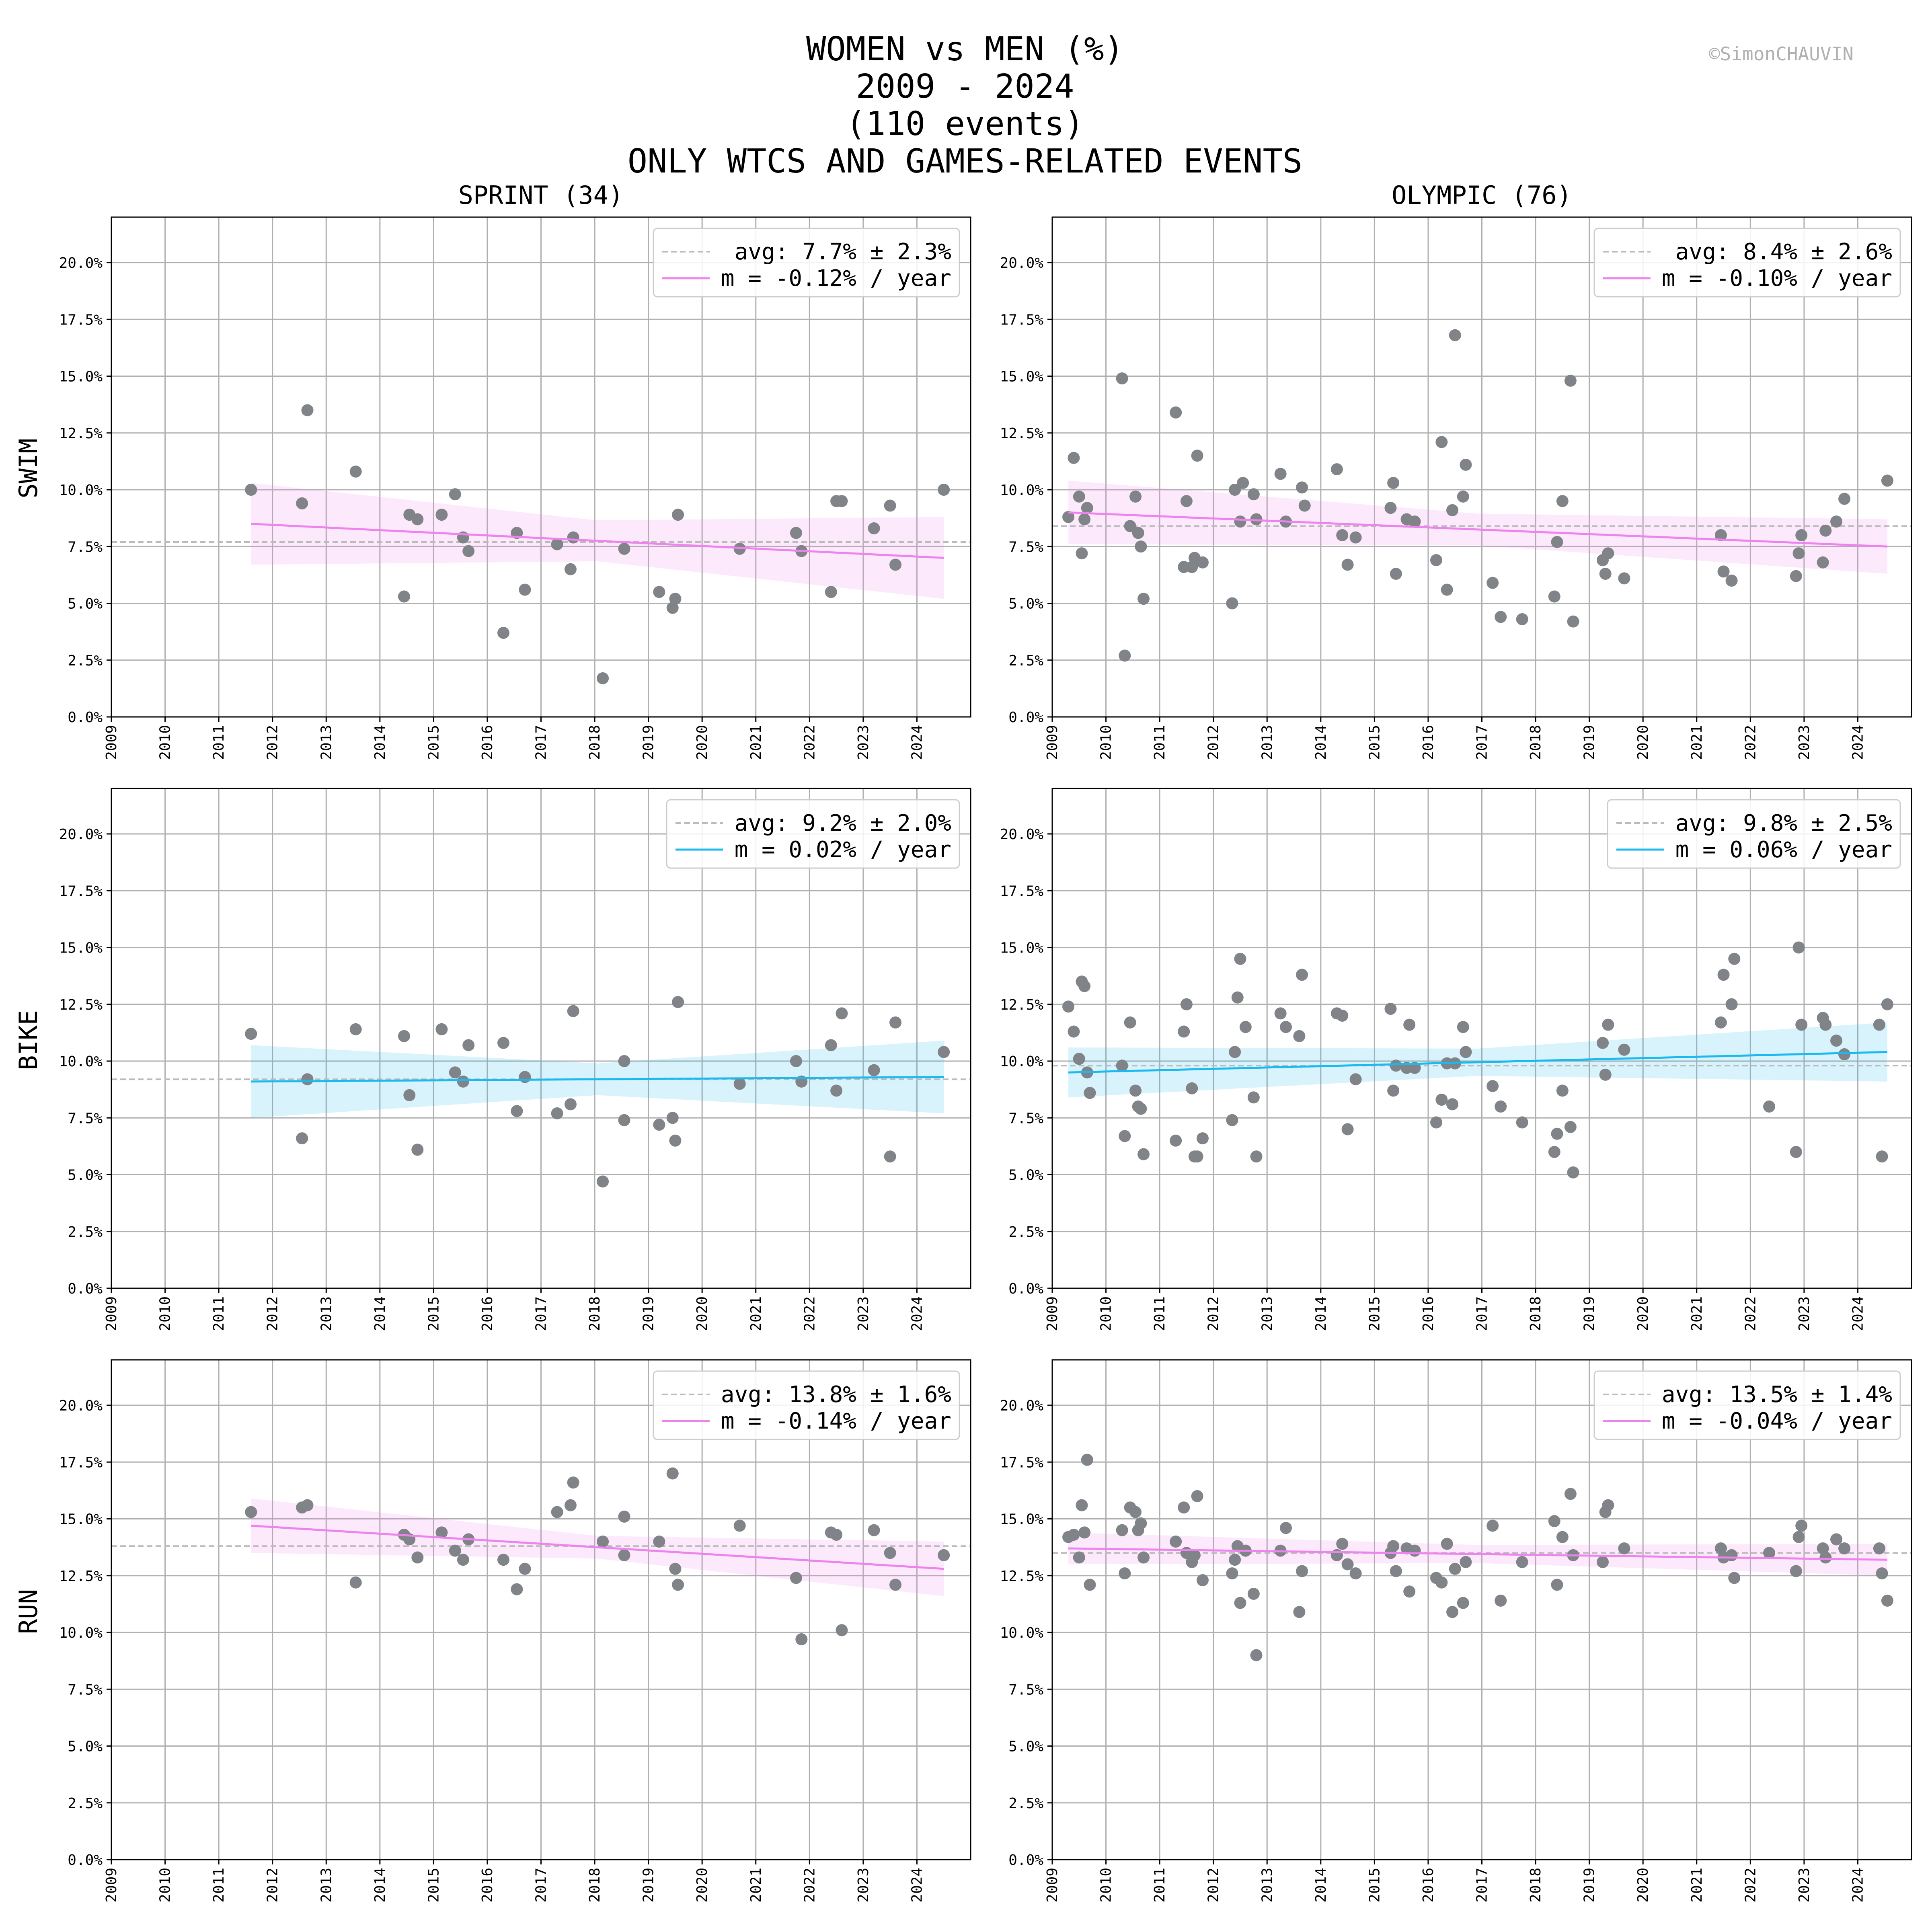  What do you see at coordinates (1643, 1885) in the screenshot?
I see `x-tick-label: 2020` at bounding box center [1643, 1885].